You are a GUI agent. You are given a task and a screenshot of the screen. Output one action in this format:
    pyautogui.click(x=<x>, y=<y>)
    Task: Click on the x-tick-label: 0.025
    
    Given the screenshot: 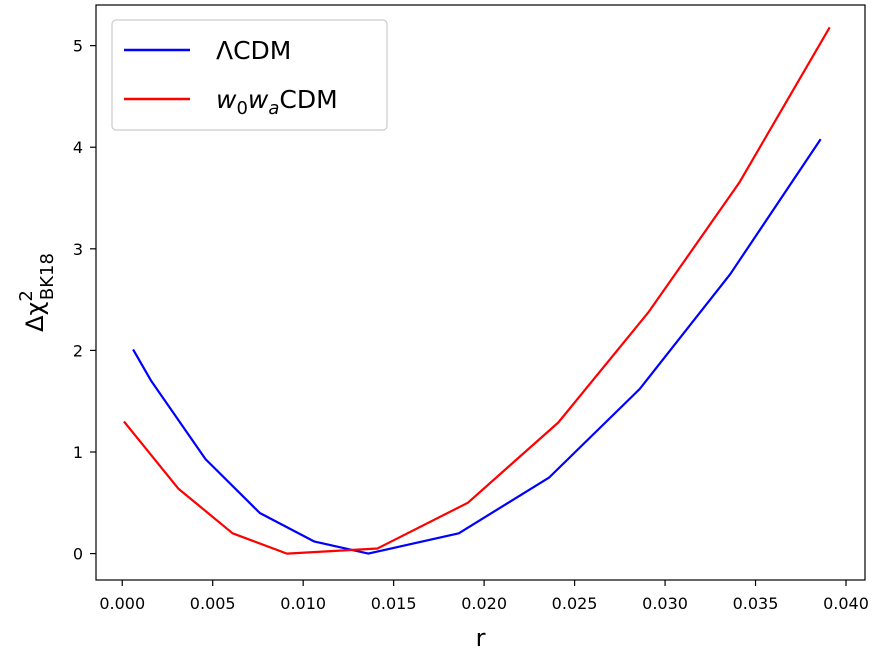 What is the action you would take?
    pyautogui.click(x=575, y=603)
    